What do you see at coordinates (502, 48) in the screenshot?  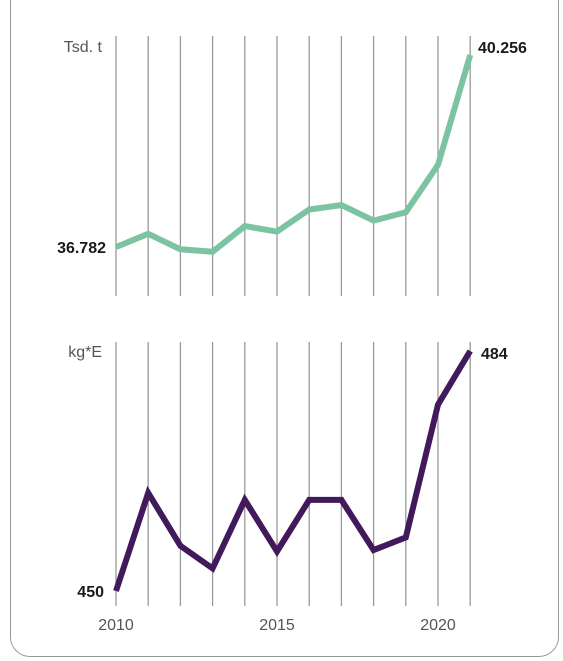 I see `end-value-label-tonnage: 40.256` at bounding box center [502, 48].